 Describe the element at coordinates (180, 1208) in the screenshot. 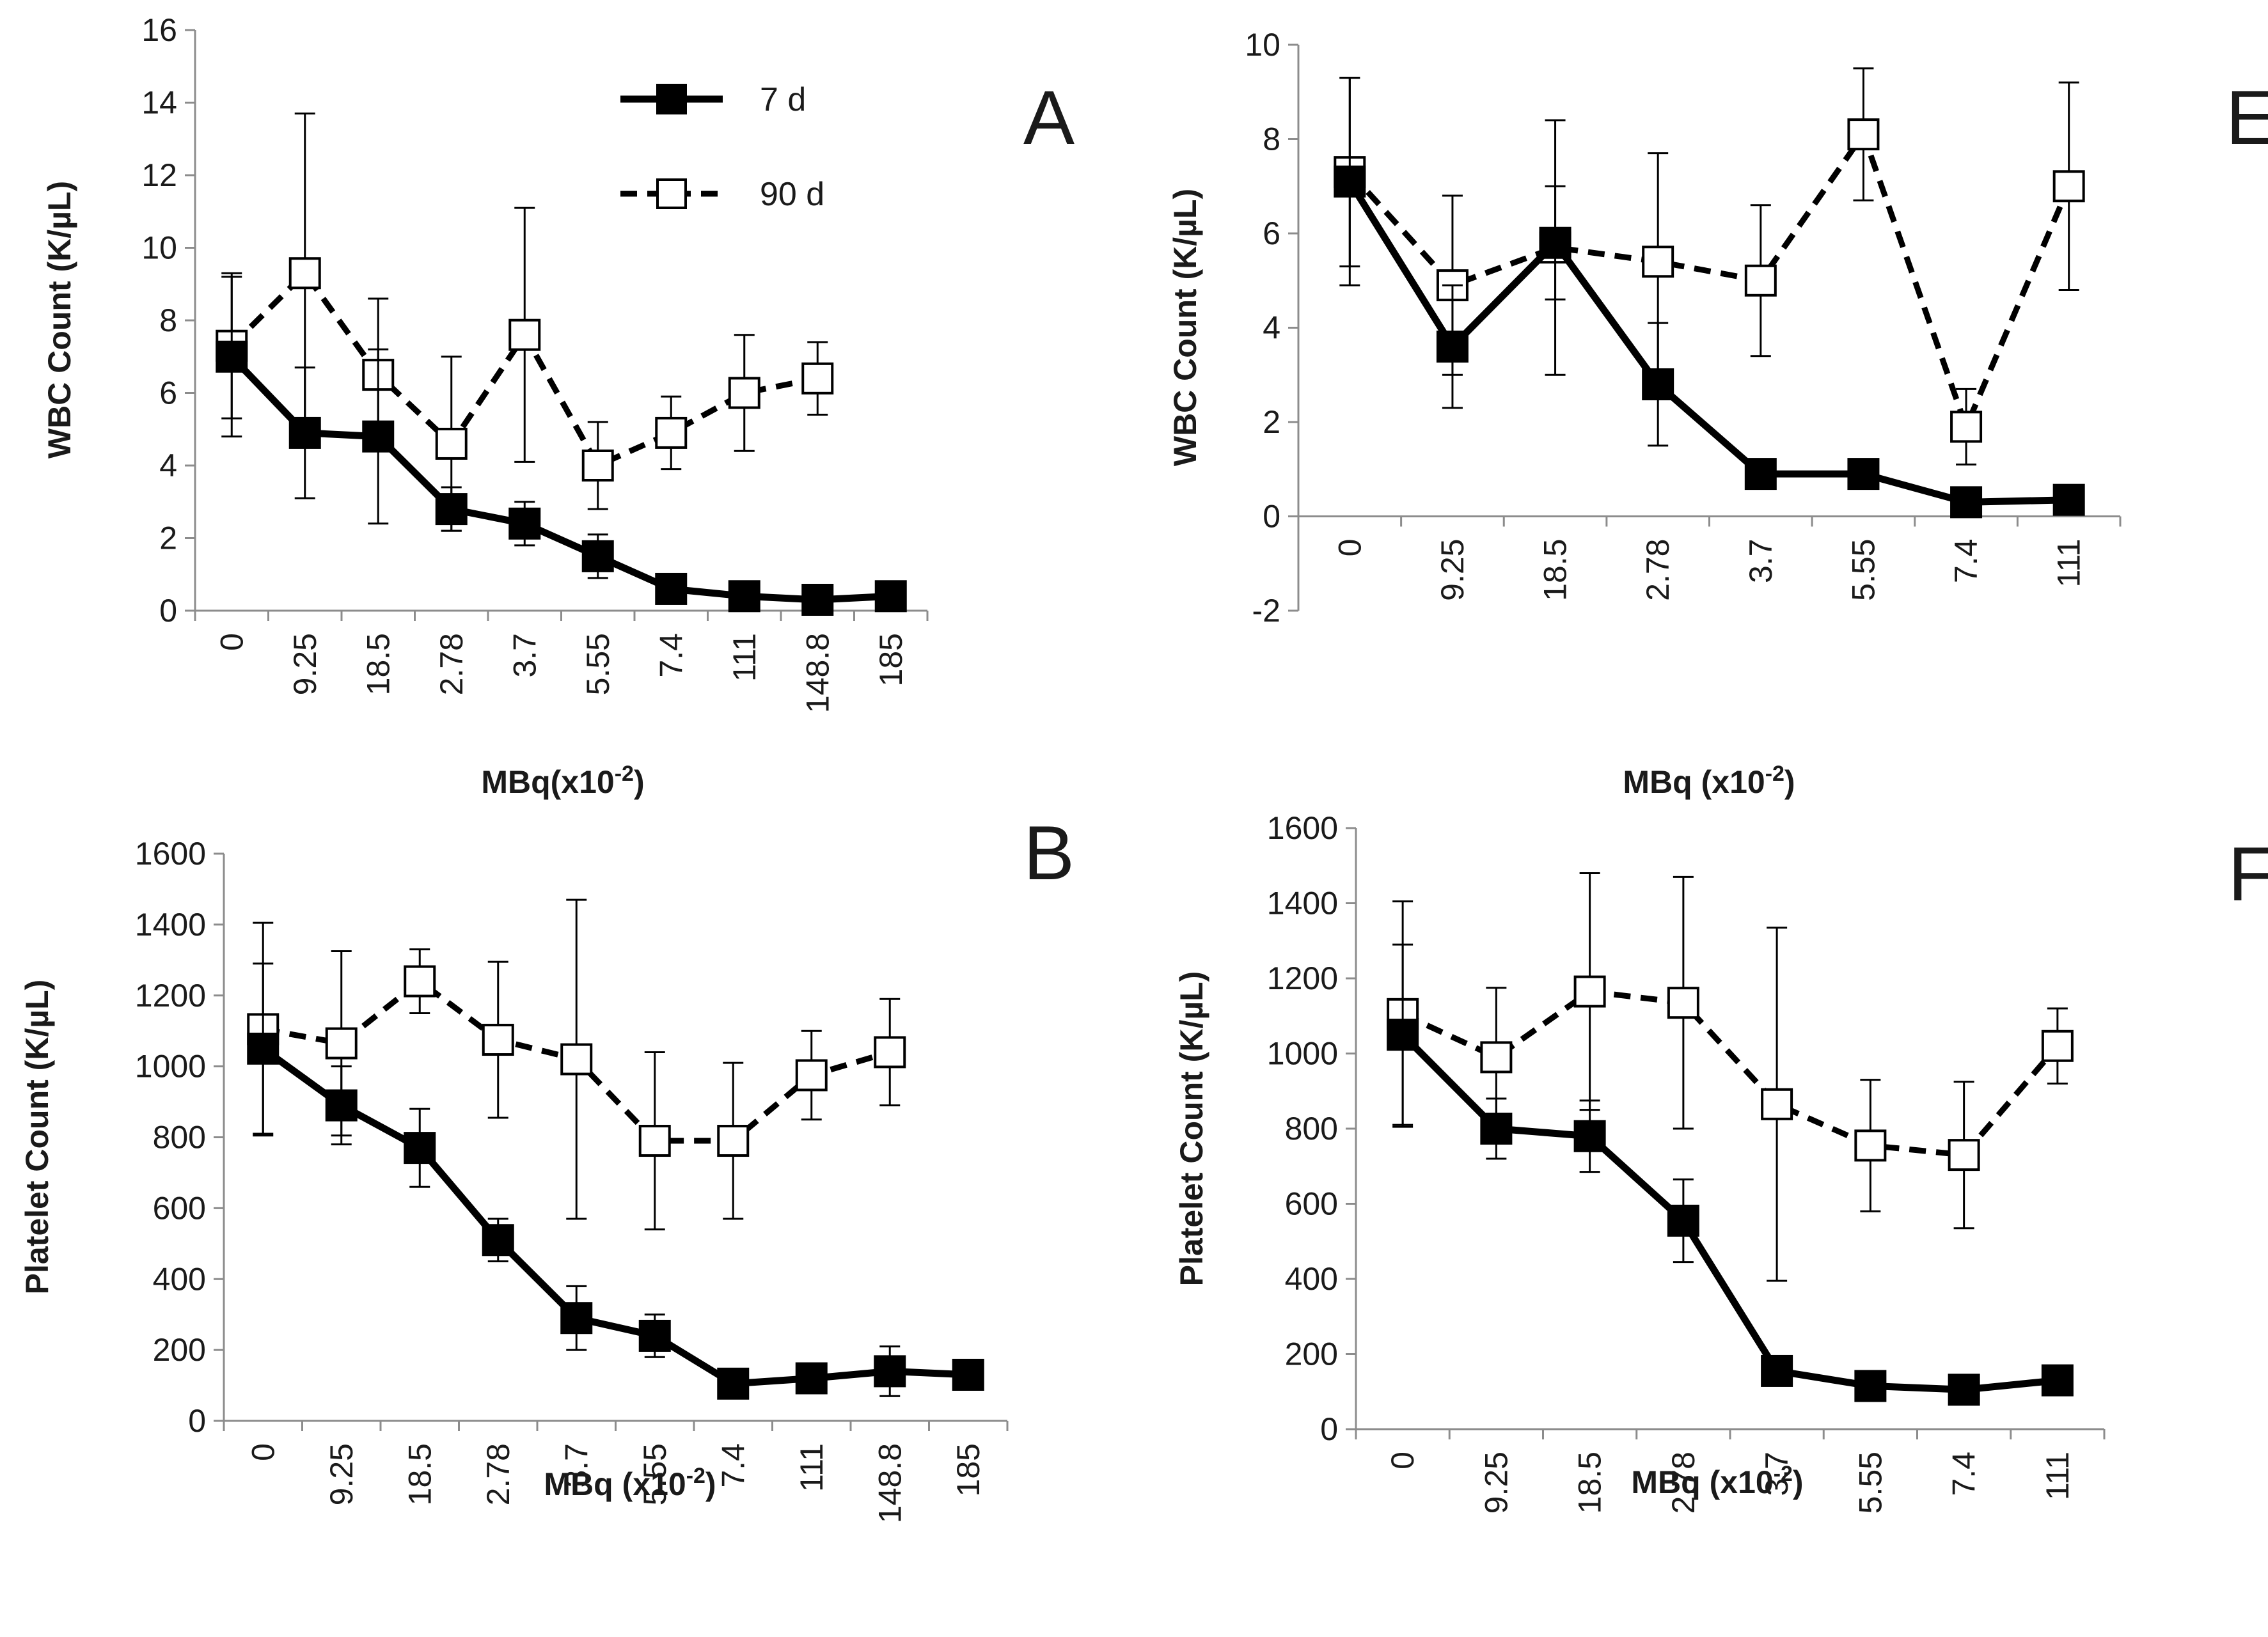

I see `y-tick-label: 600` at that location.